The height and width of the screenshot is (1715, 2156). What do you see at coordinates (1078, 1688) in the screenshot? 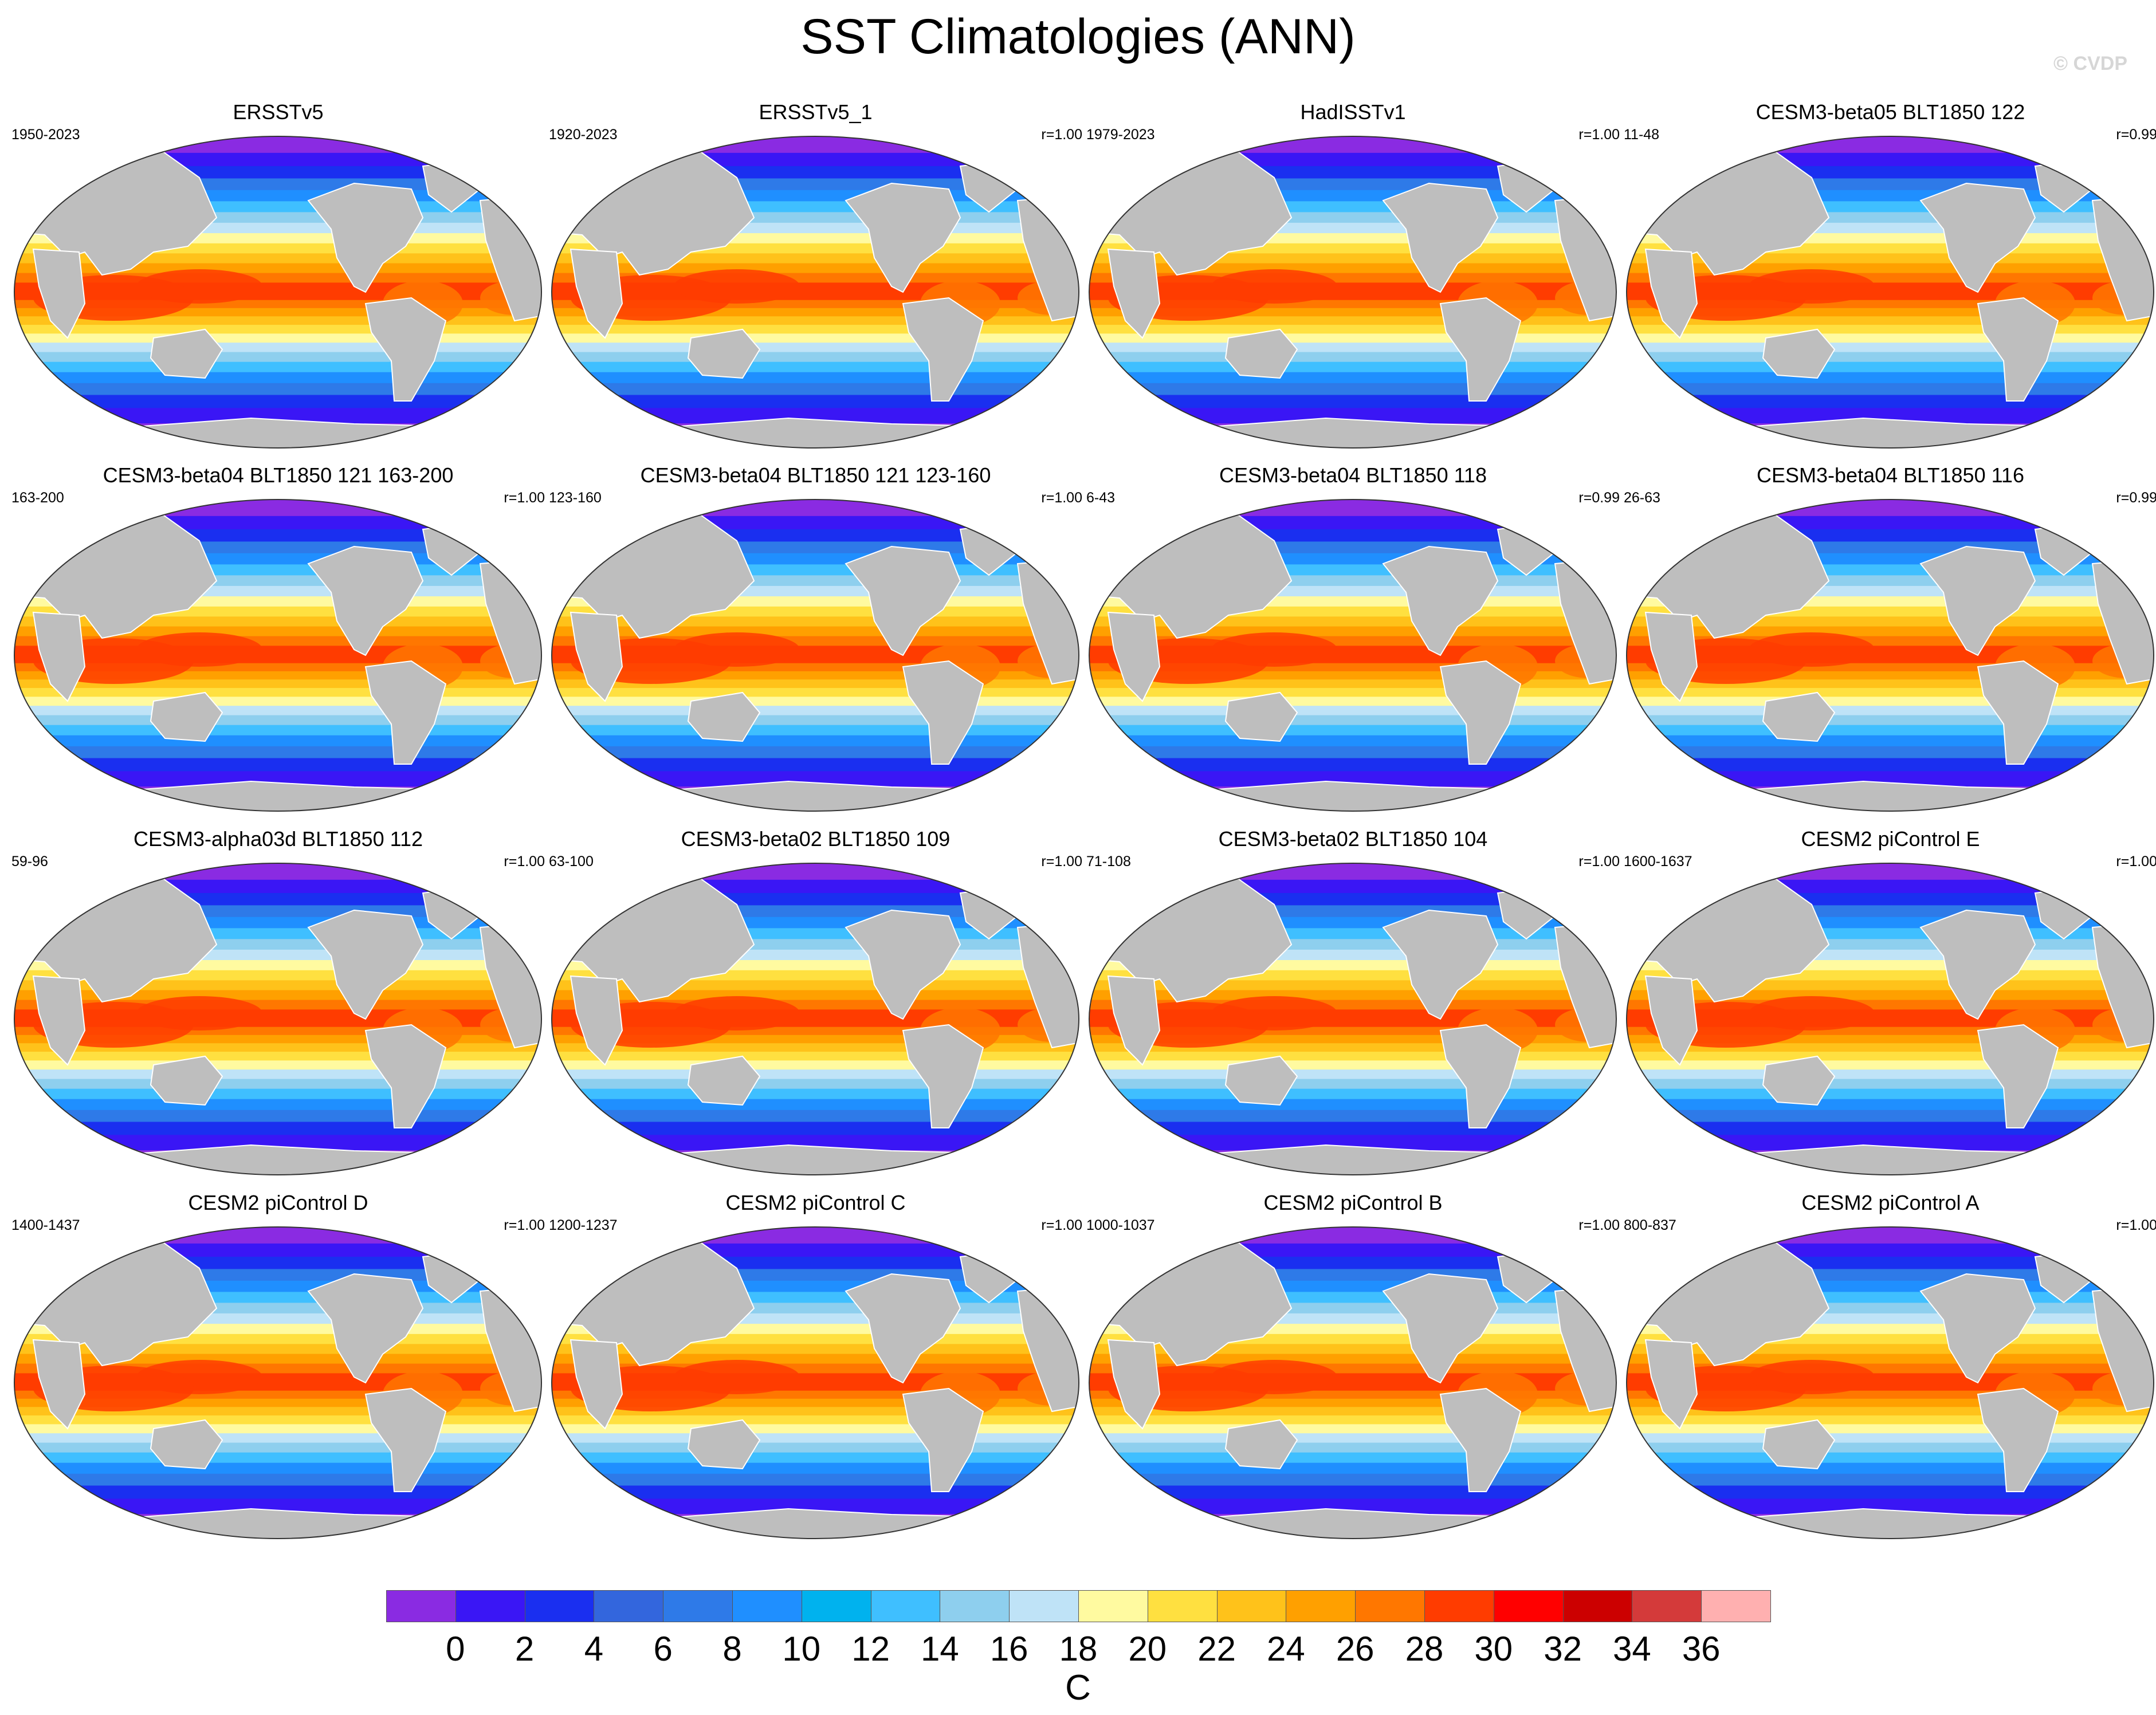
I see `colorbar-unit: C` at bounding box center [1078, 1688].